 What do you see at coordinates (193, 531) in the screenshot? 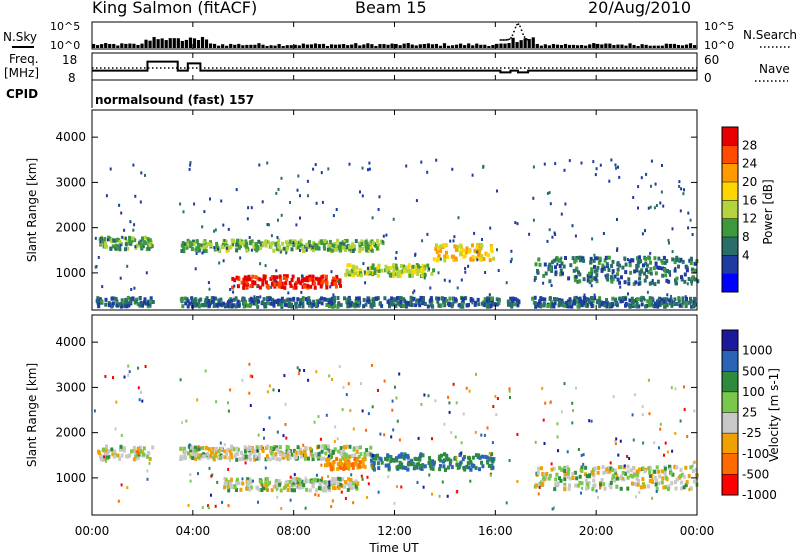
I see `xtick-label: 04:00` at bounding box center [193, 531].